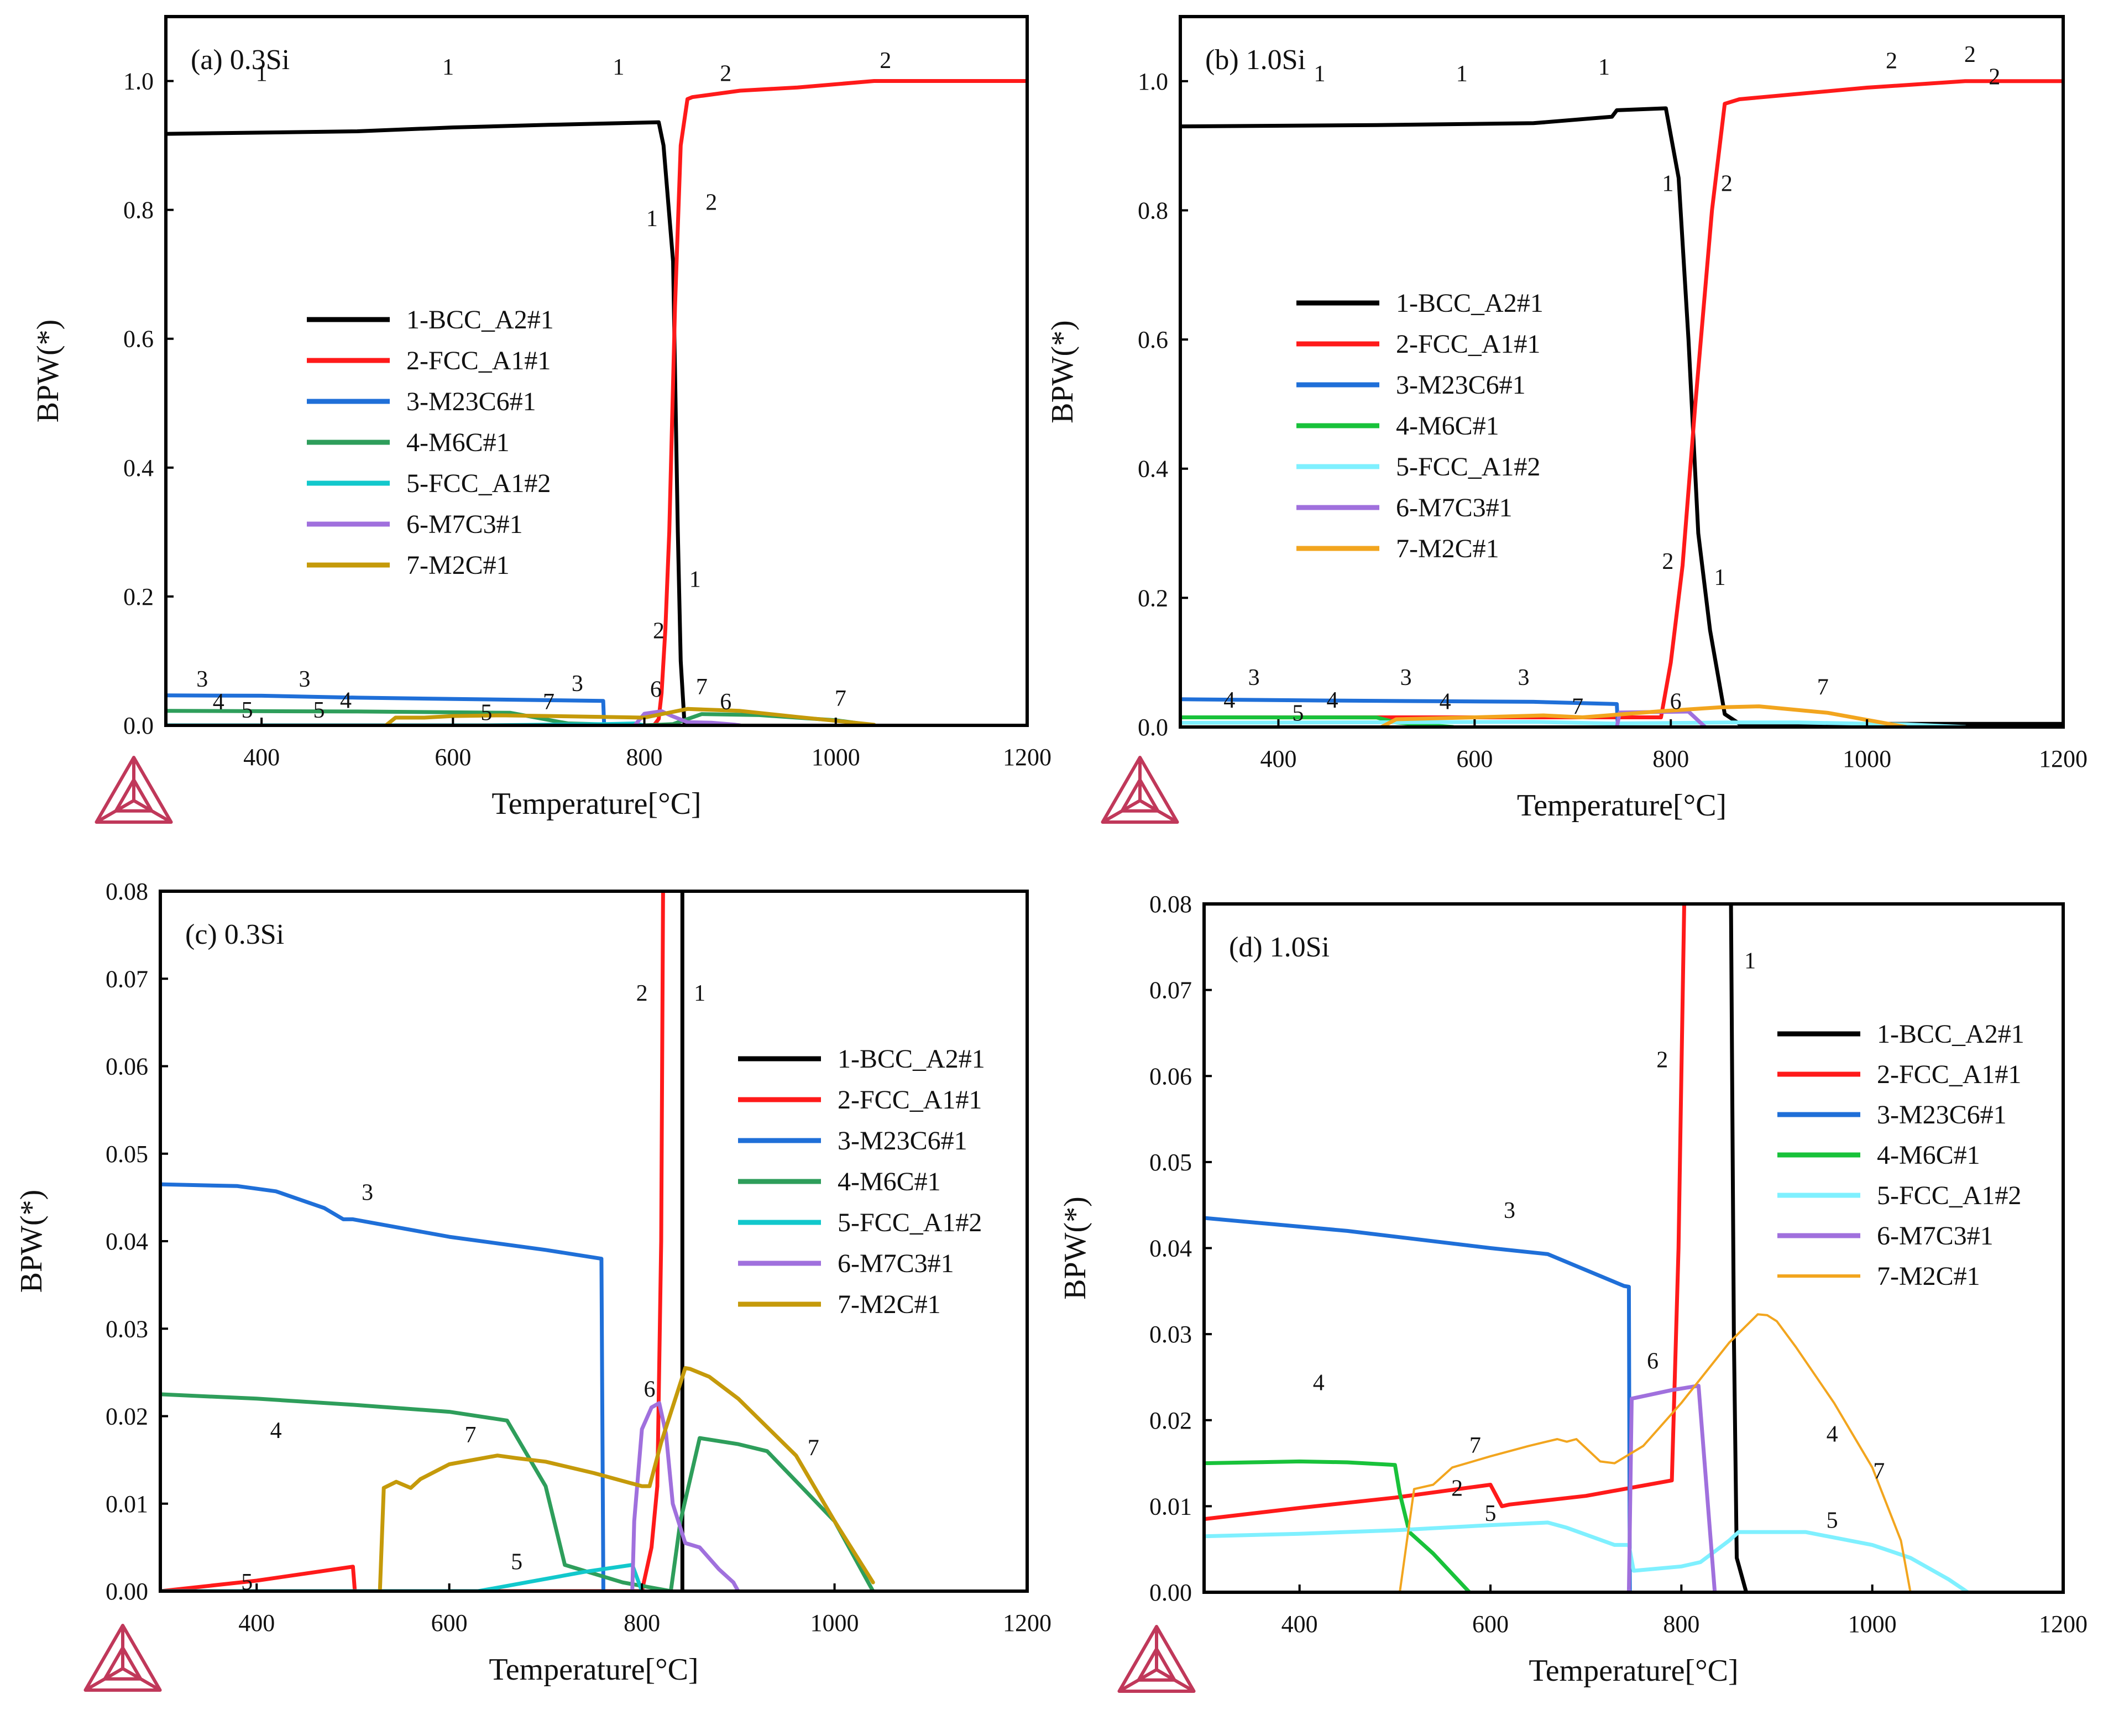  Describe the element at coordinates (1170, 1334) in the screenshot. I see `y-tick-label: 0.03` at that location.